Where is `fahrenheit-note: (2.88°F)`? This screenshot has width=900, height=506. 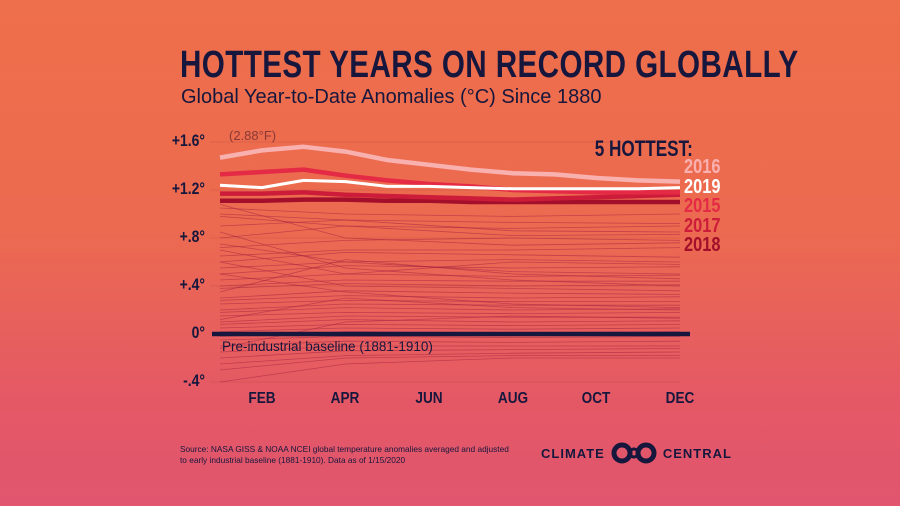
fahrenheit-note: (2.88°F) is located at coordinates (253, 135).